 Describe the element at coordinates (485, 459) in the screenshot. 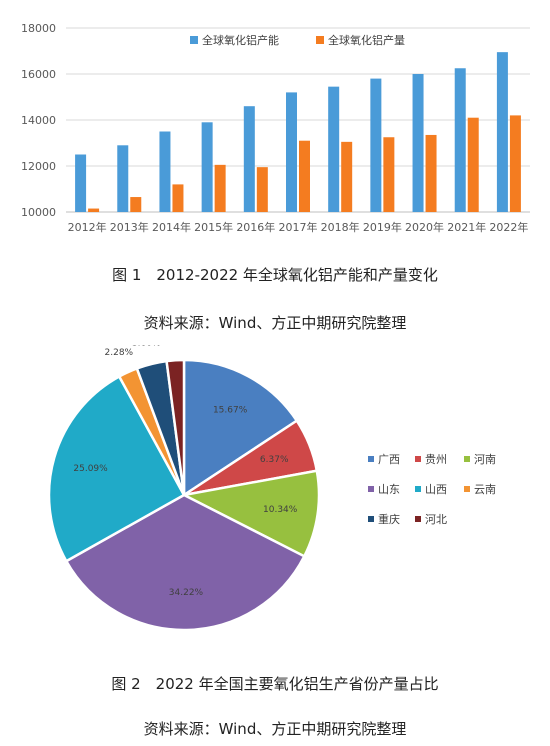

I see `legend-label: 河南` at that location.